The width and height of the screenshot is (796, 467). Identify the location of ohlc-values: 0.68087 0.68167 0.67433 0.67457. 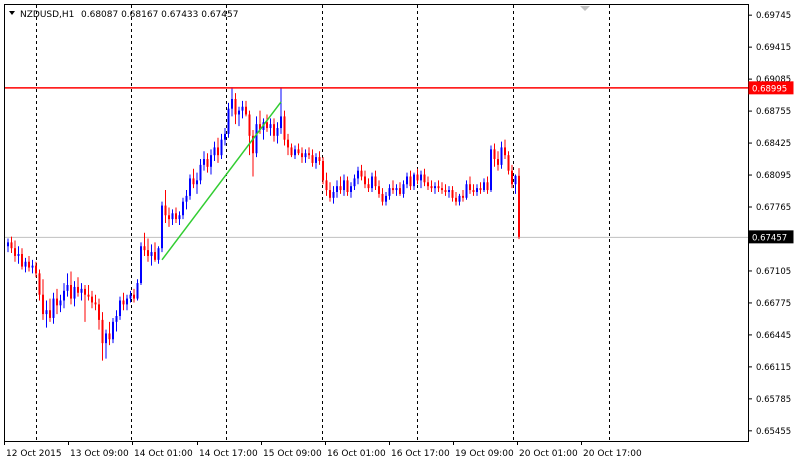
(159, 15).